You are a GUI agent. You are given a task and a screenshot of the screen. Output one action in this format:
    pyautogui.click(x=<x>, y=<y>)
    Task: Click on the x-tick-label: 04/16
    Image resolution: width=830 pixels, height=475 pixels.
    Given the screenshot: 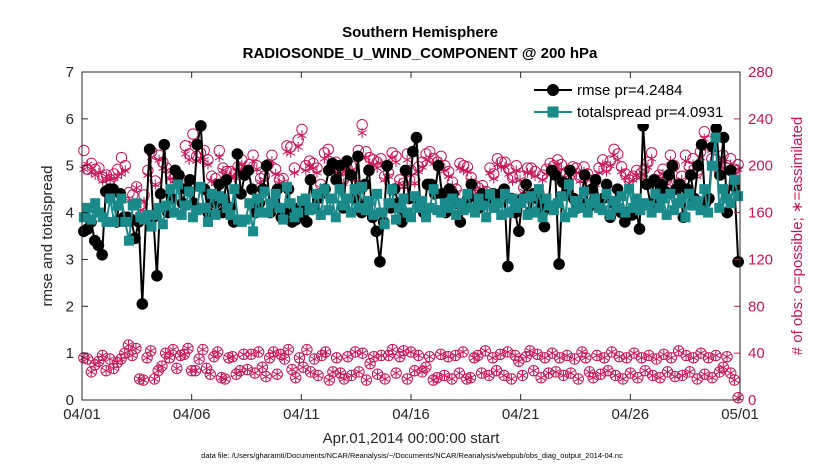 What is the action you would take?
    pyautogui.click(x=411, y=414)
    